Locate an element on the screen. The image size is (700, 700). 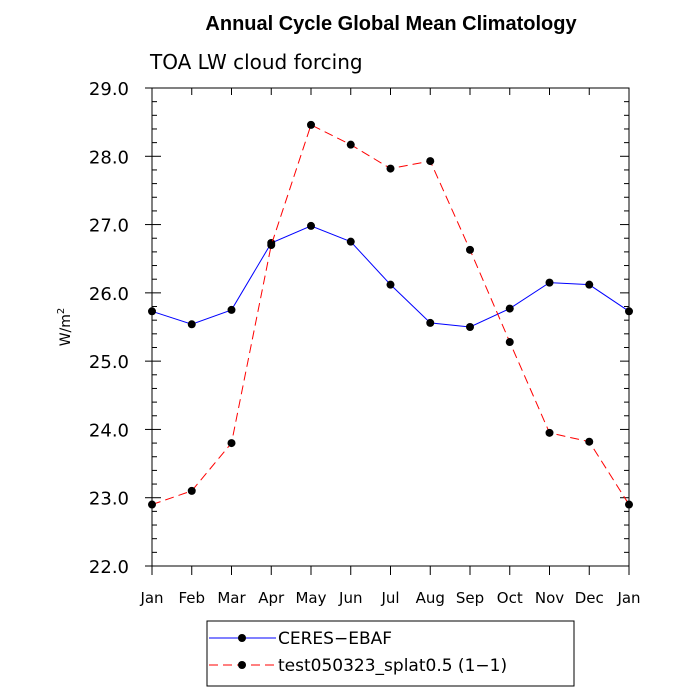
y-tick-label: 26.0 is located at coordinates (109, 294).